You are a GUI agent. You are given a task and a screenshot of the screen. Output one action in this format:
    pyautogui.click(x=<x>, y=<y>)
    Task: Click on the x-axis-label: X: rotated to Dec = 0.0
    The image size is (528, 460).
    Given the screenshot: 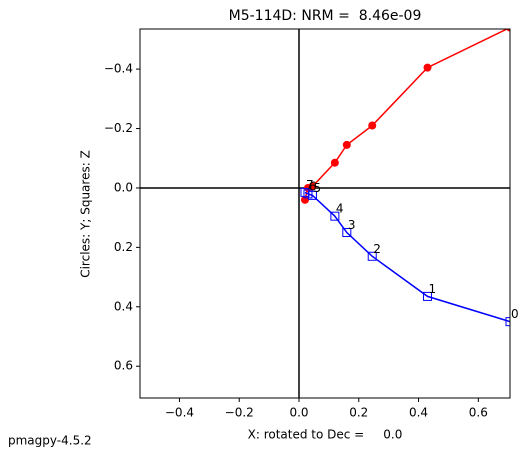 What is the action you would take?
    pyautogui.click(x=325, y=435)
    